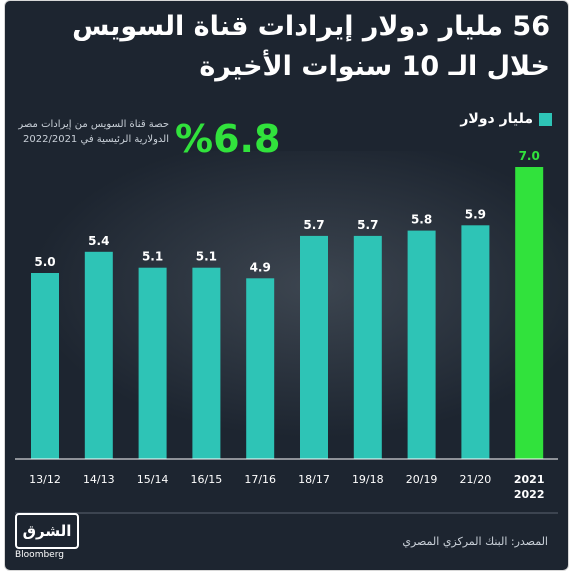 Image resolution: width=573 pixels, height=575 pixels. What do you see at coordinates (39, 555) in the screenshot?
I see `logo-subtext: Bloomberg` at bounding box center [39, 555].